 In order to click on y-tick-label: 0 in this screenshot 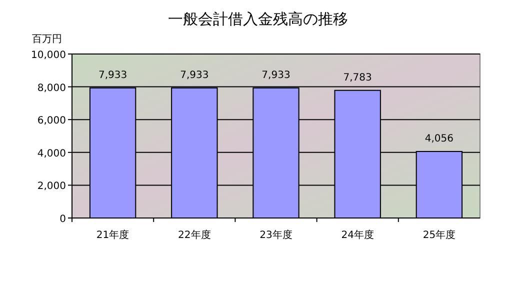, I will do `click(63, 219)`.